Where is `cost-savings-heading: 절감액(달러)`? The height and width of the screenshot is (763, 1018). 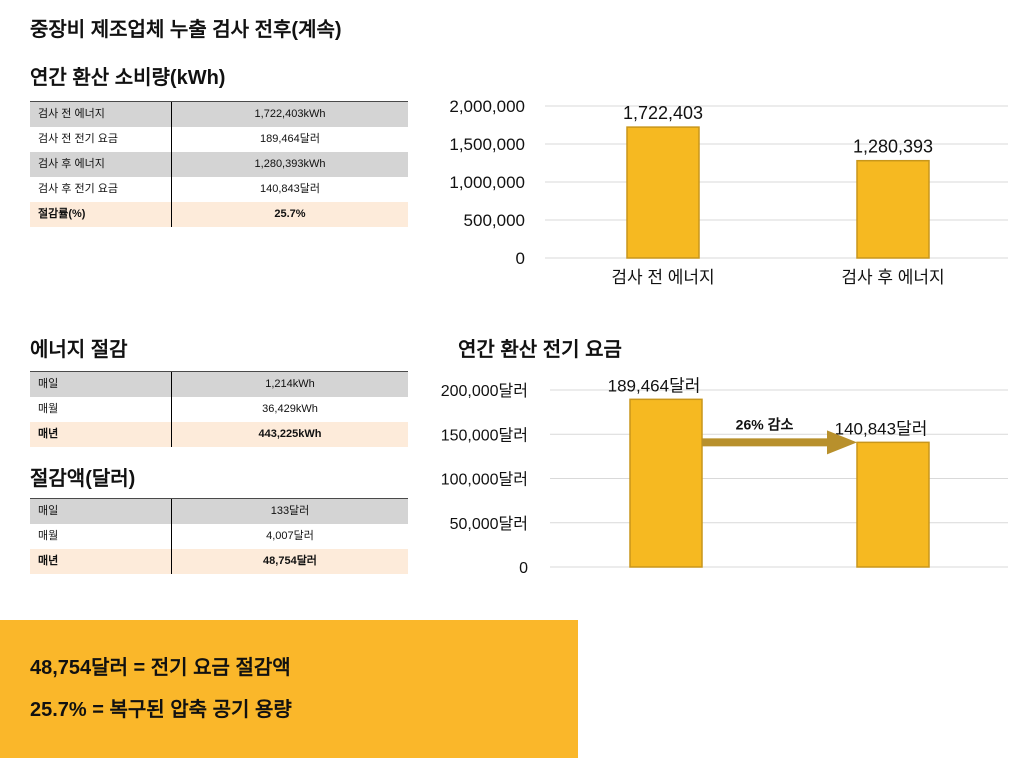
cost-savings-heading: 절감액(달러) is located at coordinates (83, 479).